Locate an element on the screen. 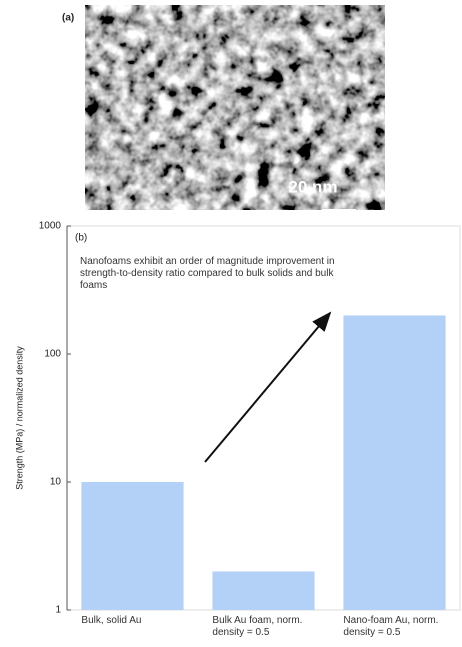 The image size is (462, 647). scale-bar-label: 20 nm is located at coordinates (312, 186).